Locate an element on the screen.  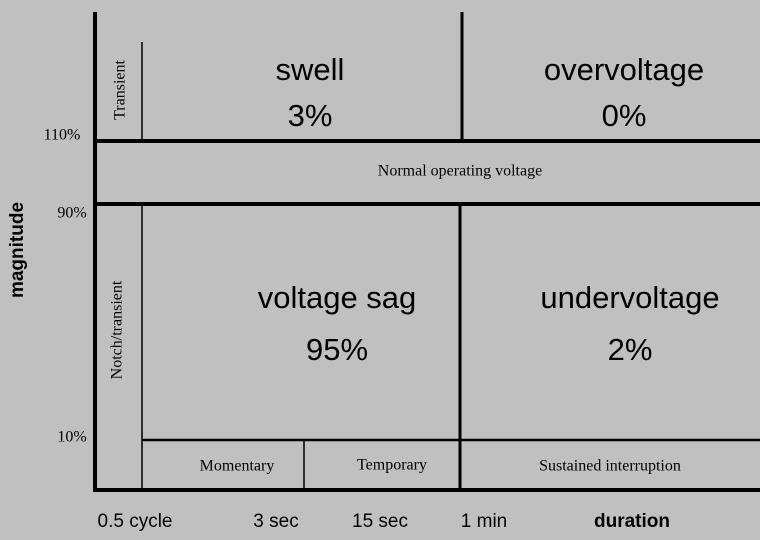
region-share: 3% is located at coordinates (310, 115).